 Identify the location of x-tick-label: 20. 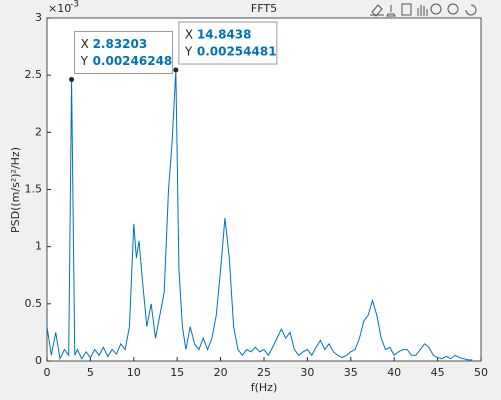
(221, 372).